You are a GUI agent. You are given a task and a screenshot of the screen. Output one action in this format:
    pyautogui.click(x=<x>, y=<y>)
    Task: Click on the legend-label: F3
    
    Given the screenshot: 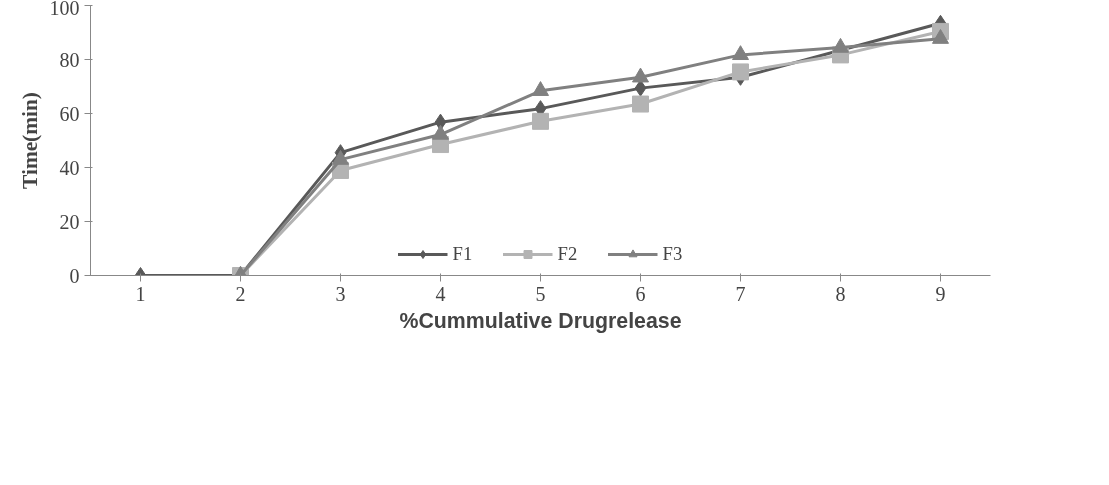 What is the action you would take?
    pyautogui.click(x=672, y=254)
    